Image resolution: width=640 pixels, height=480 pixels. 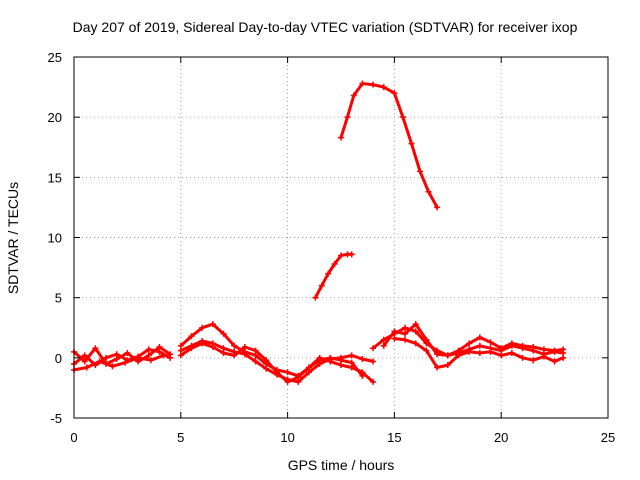 I want to click on series-track-f, so click(x=277, y=361).